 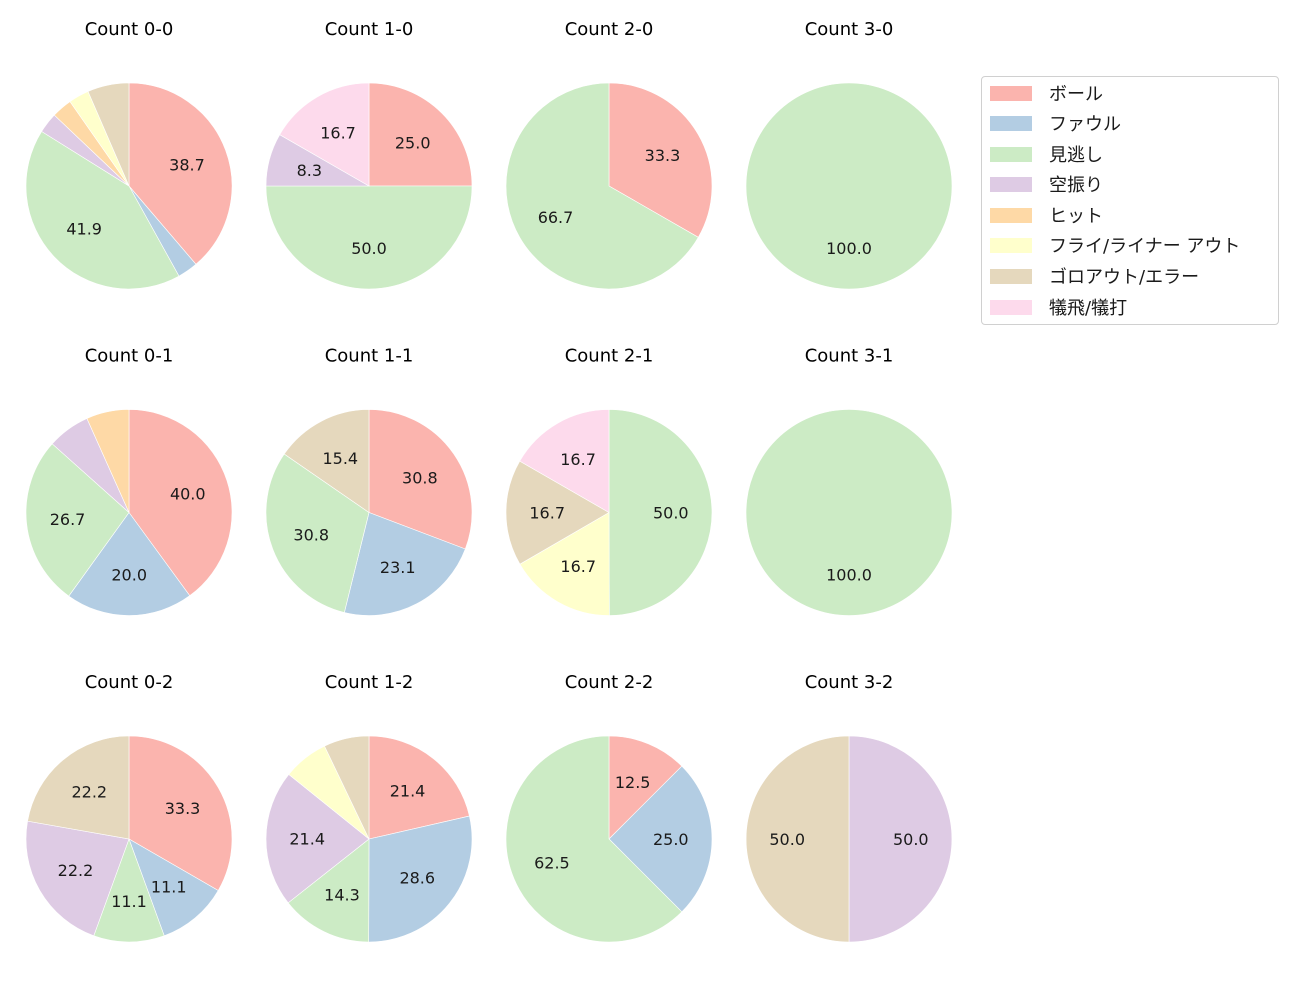 What do you see at coordinates (68, 519) in the screenshot?
I see `slice-label: 26.7` at bounding box center [68, 519].